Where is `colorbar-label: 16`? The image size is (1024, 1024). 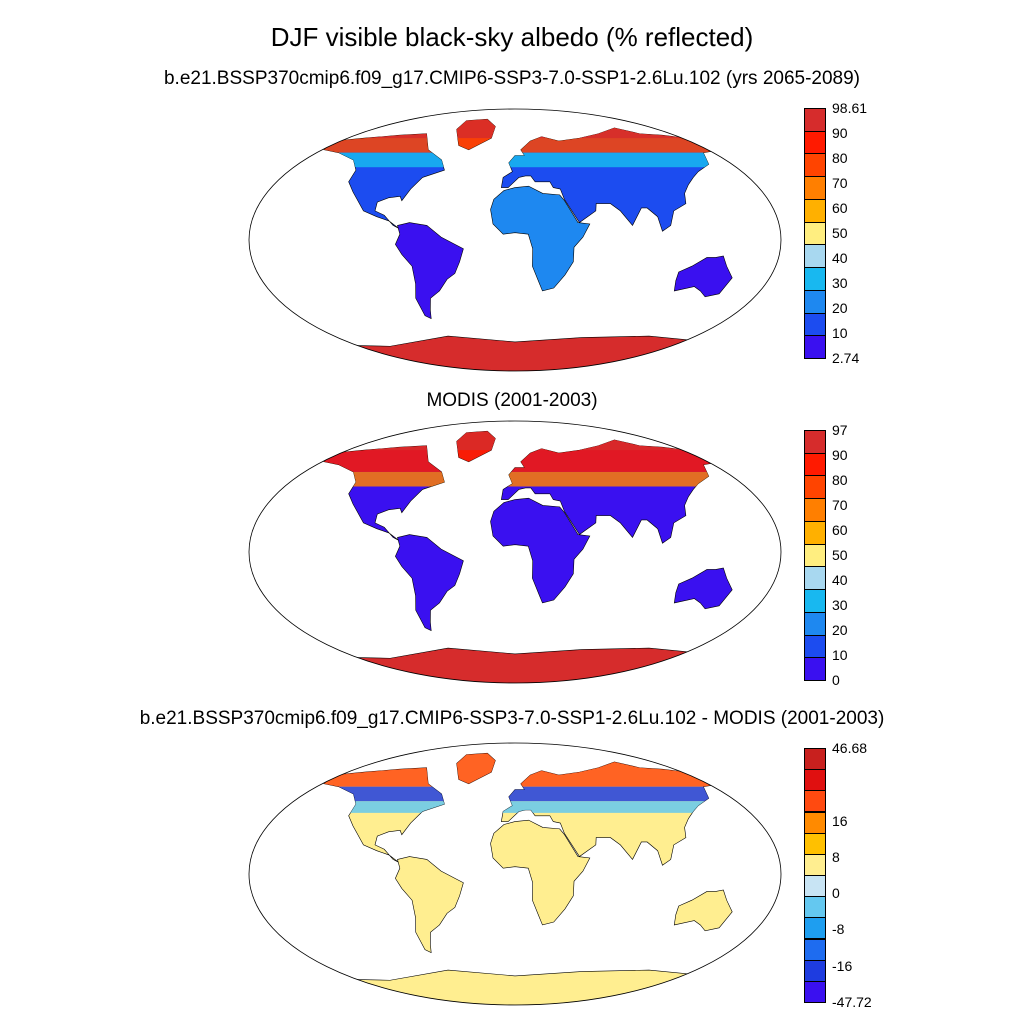
colorbar-label: 16 is located at coordinates (840, 820).